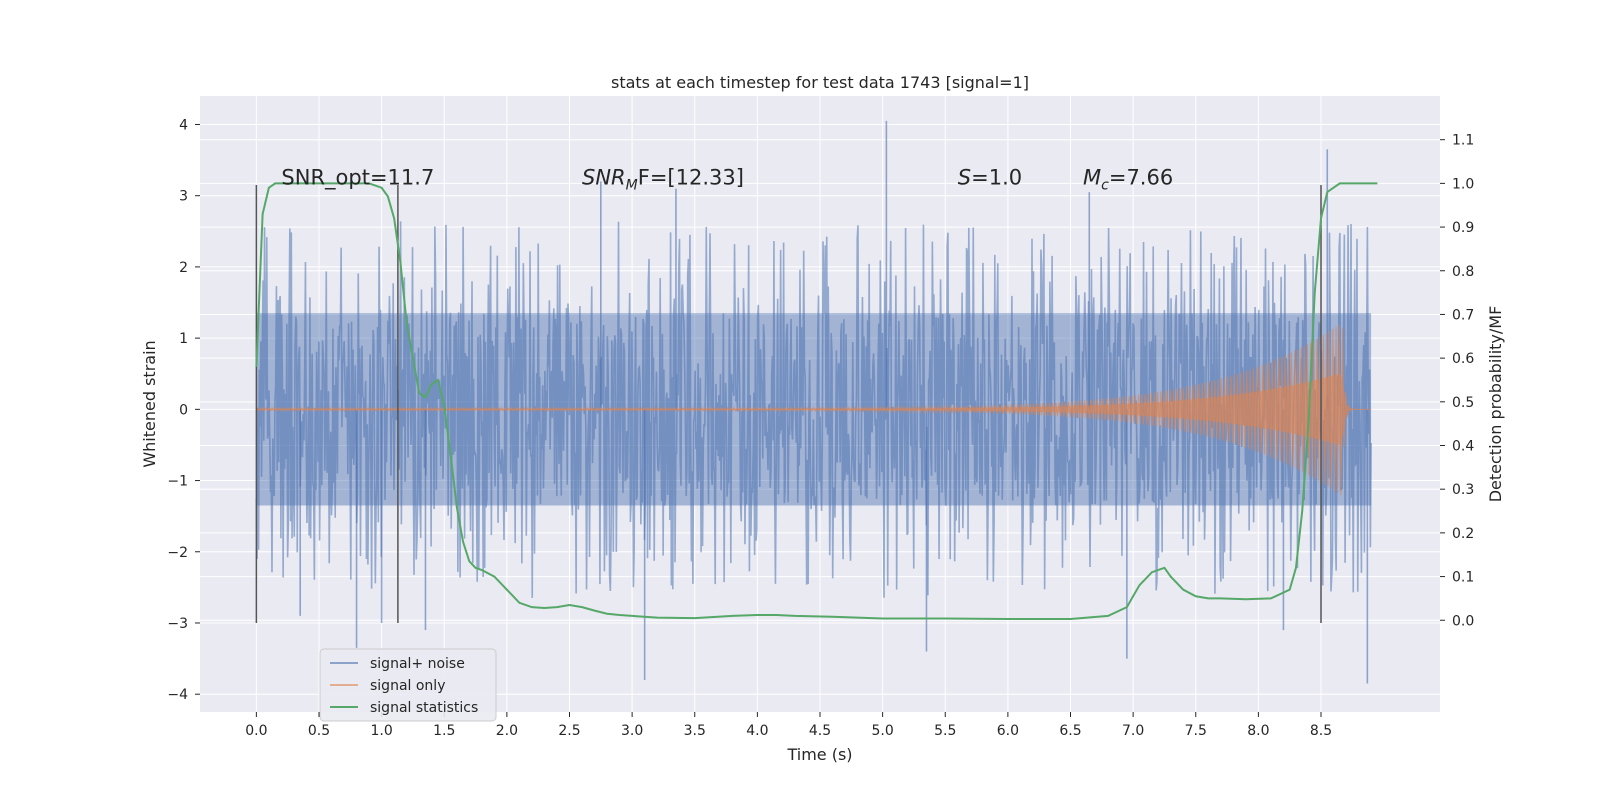 The image size is (1600, 800). I want to click on x-tick-label-7: 3.5, so click(695, 731).